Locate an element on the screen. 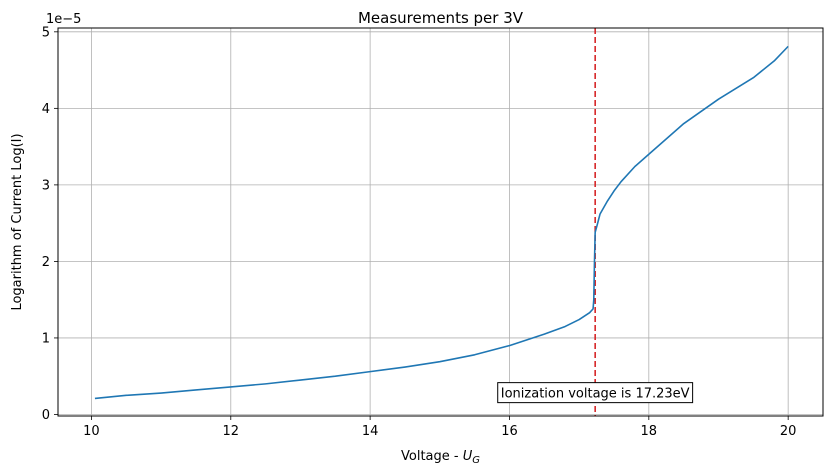 The width and height of the screenshot is (833, 474). y-tick-label: 5 is located at coordinates (46, 32).